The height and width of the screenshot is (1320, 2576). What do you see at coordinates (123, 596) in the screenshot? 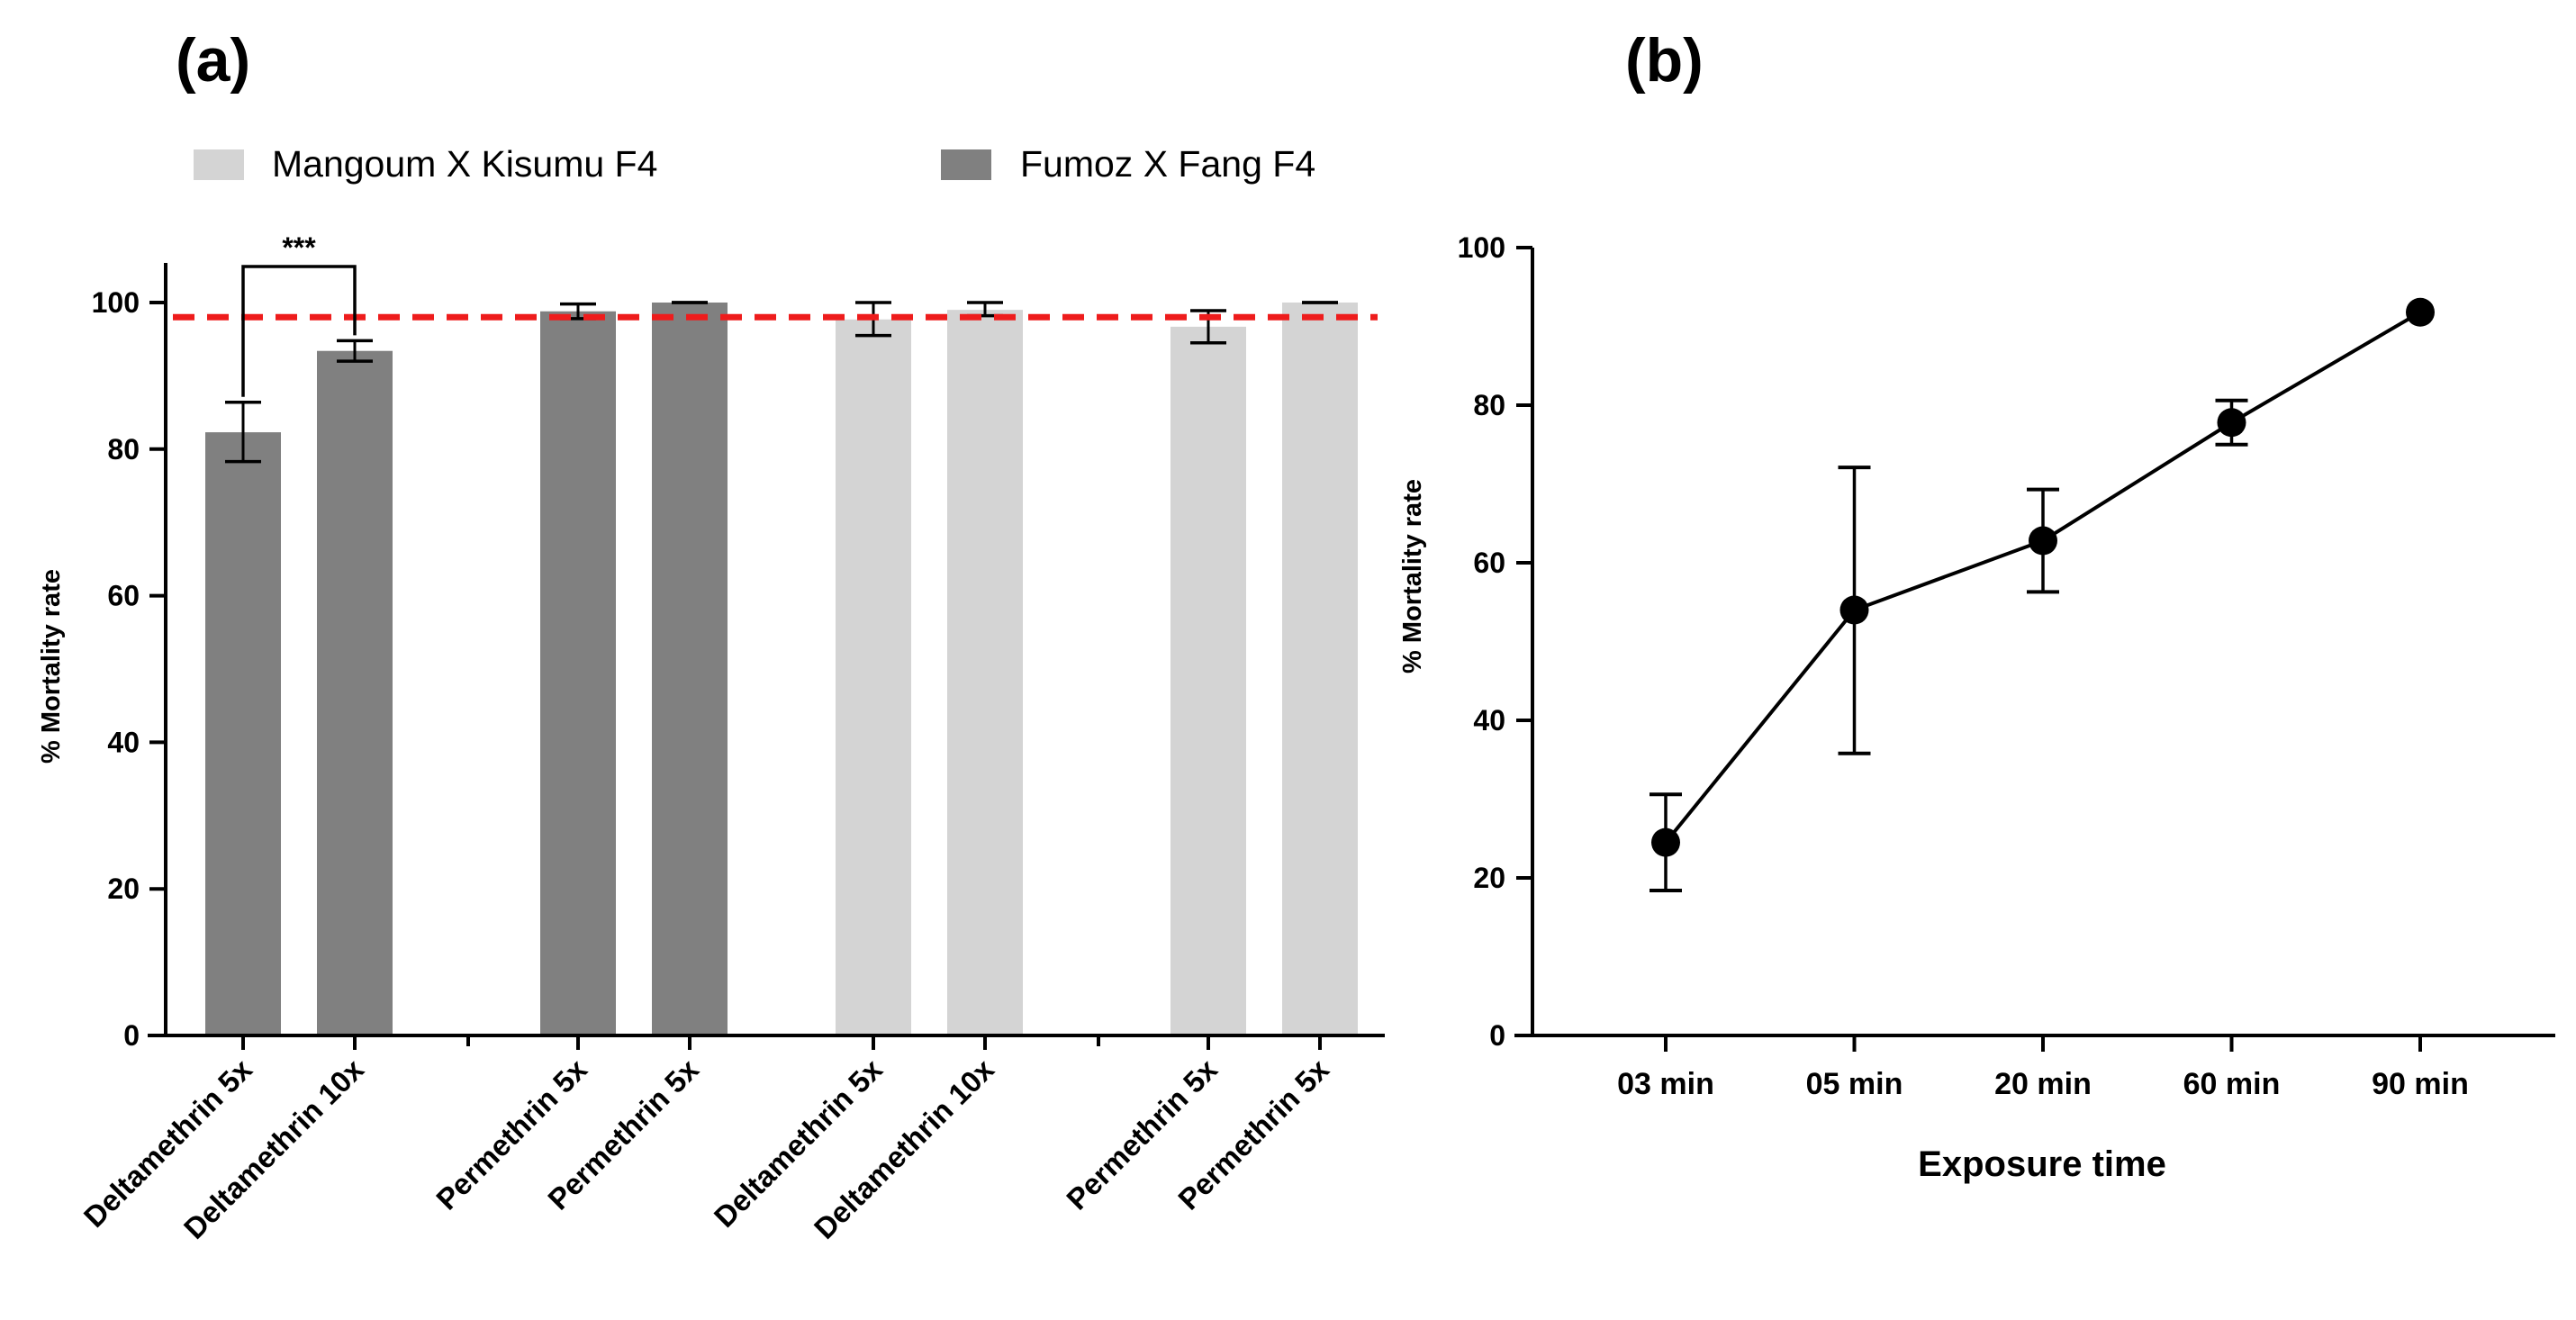
I see `y-tick-label-a: 60` at bounding box center [123, 596].